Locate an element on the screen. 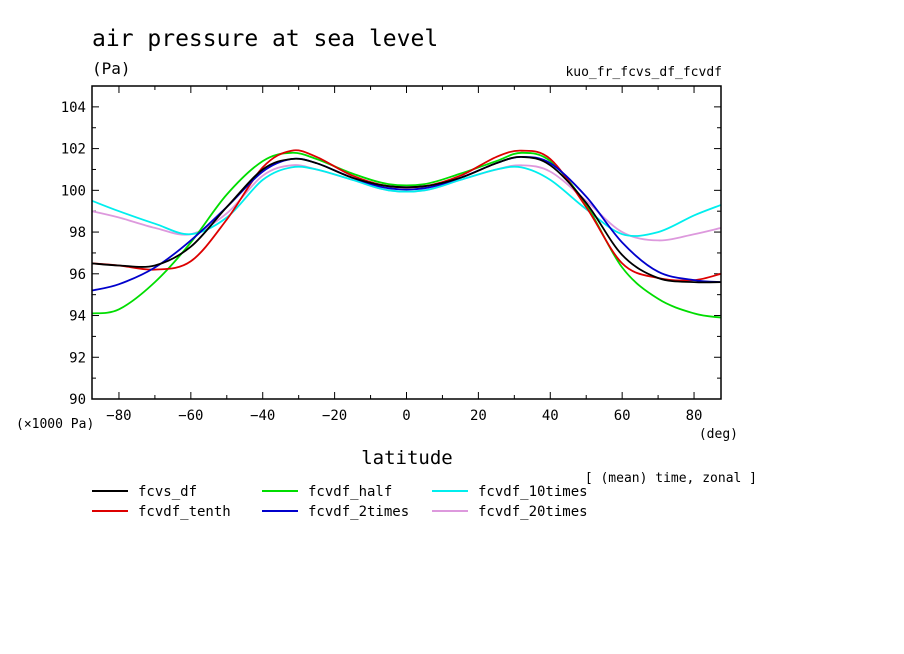 Image resolution: width=904 pixels, height=654 pixels. series-line-fcvs-df is located at coordinates (406, 219).